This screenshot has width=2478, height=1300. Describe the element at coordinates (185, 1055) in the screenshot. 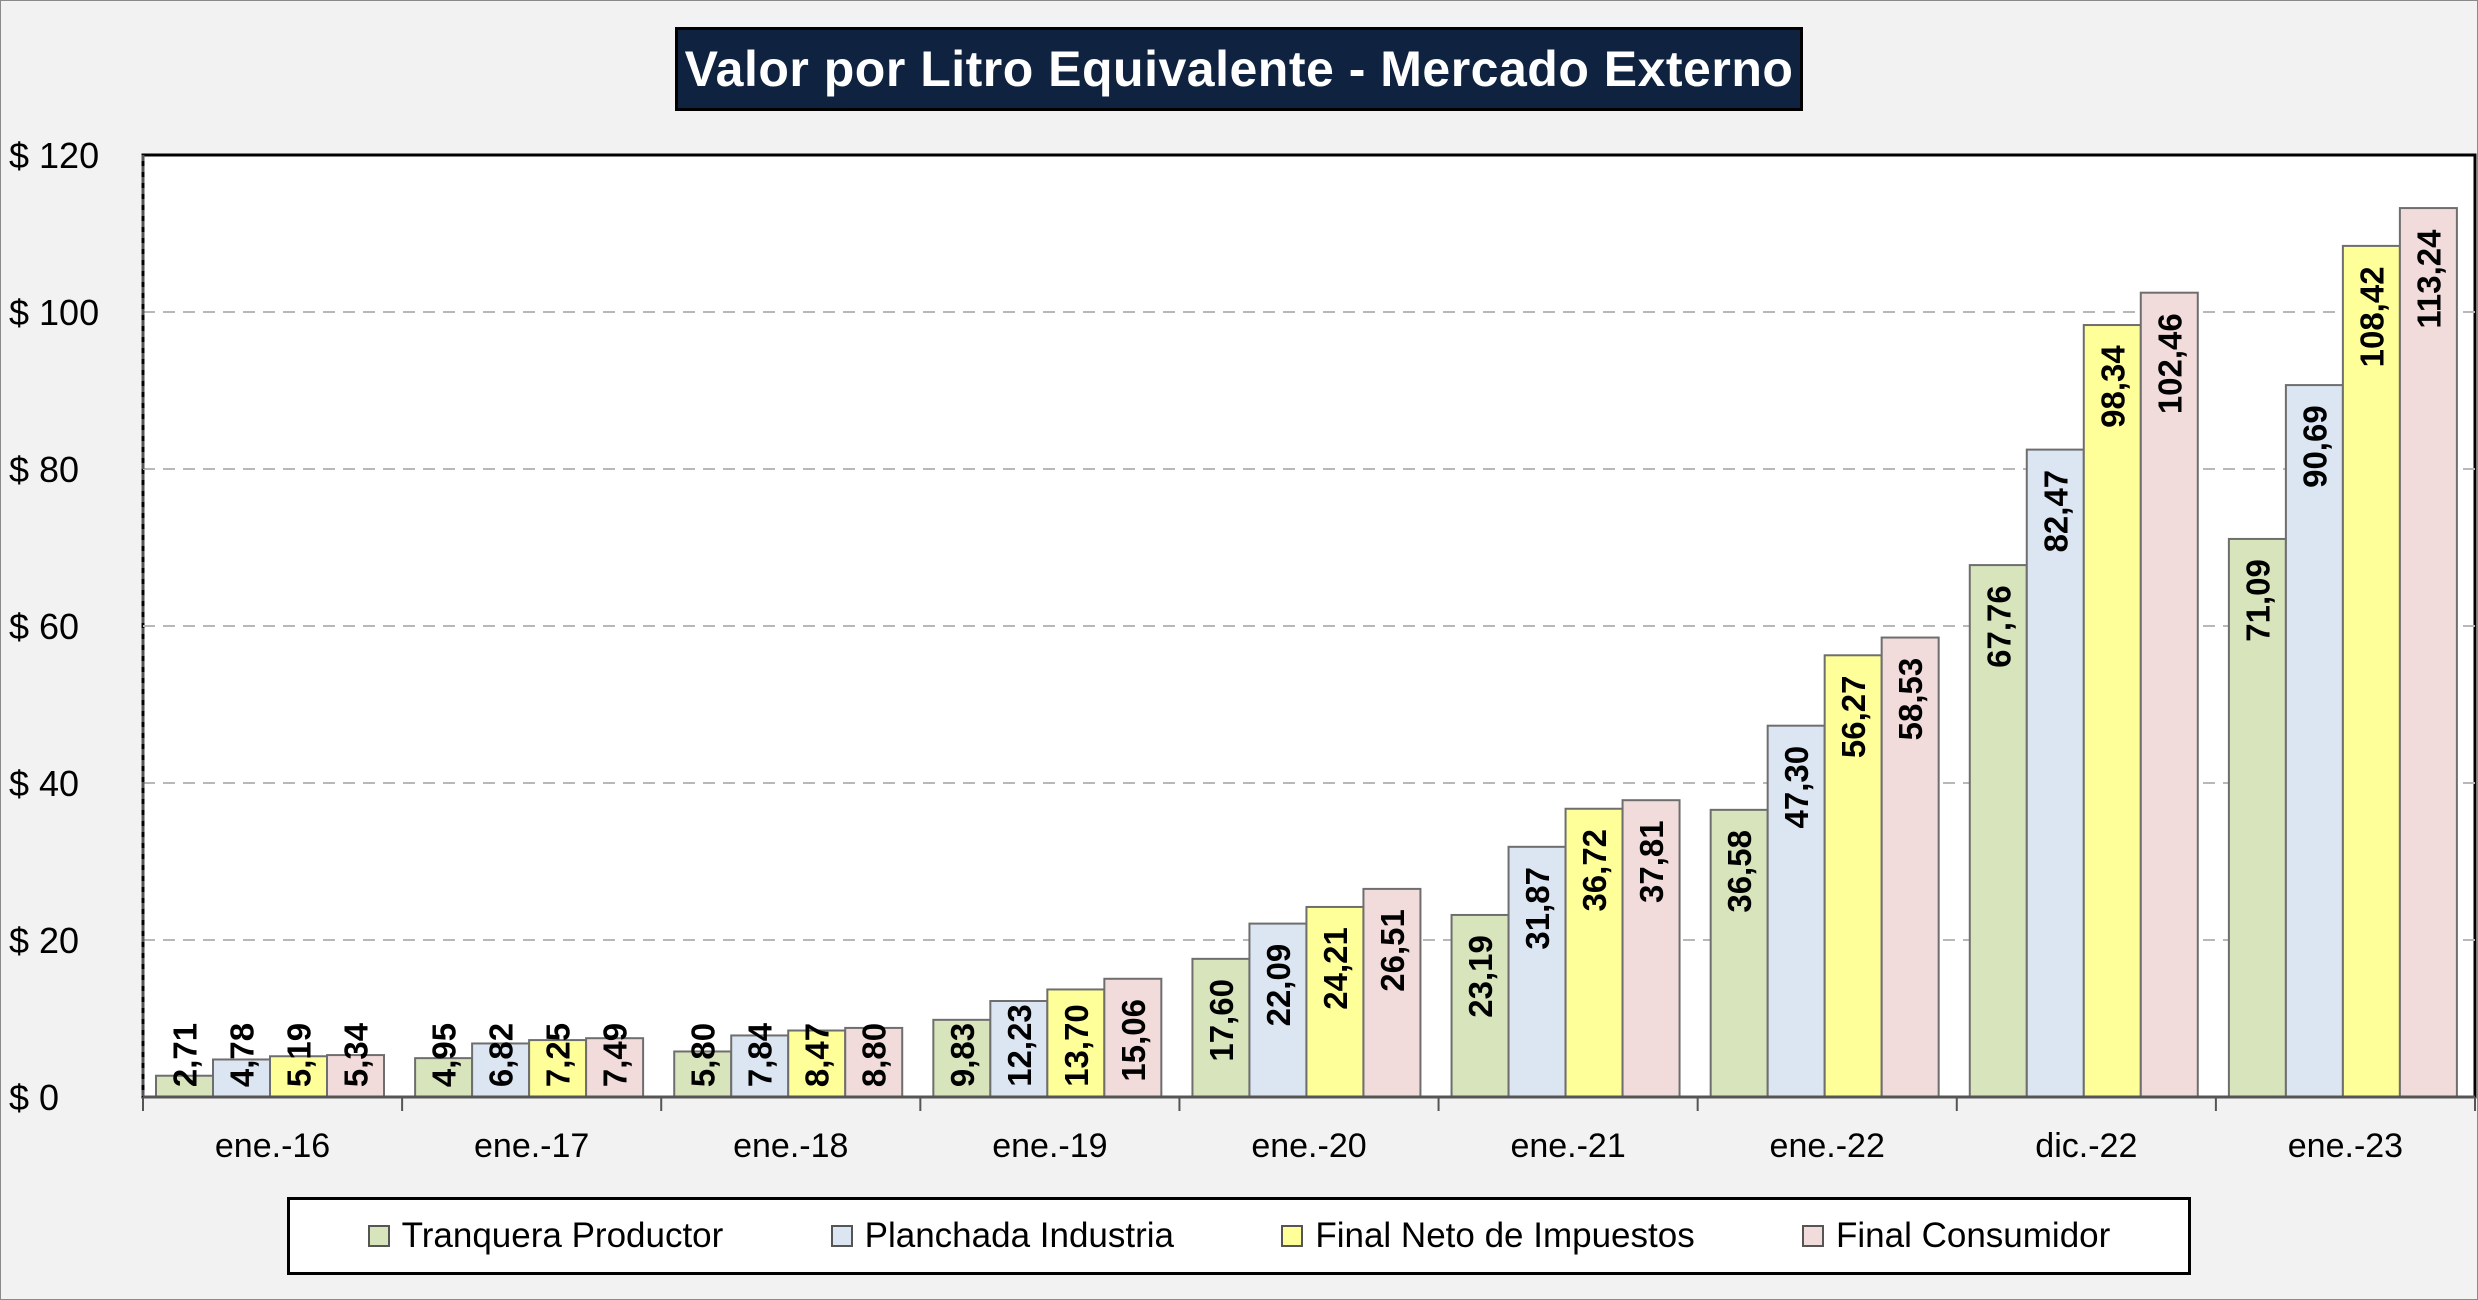

I see `bar-data-label: 2,71` at that location.